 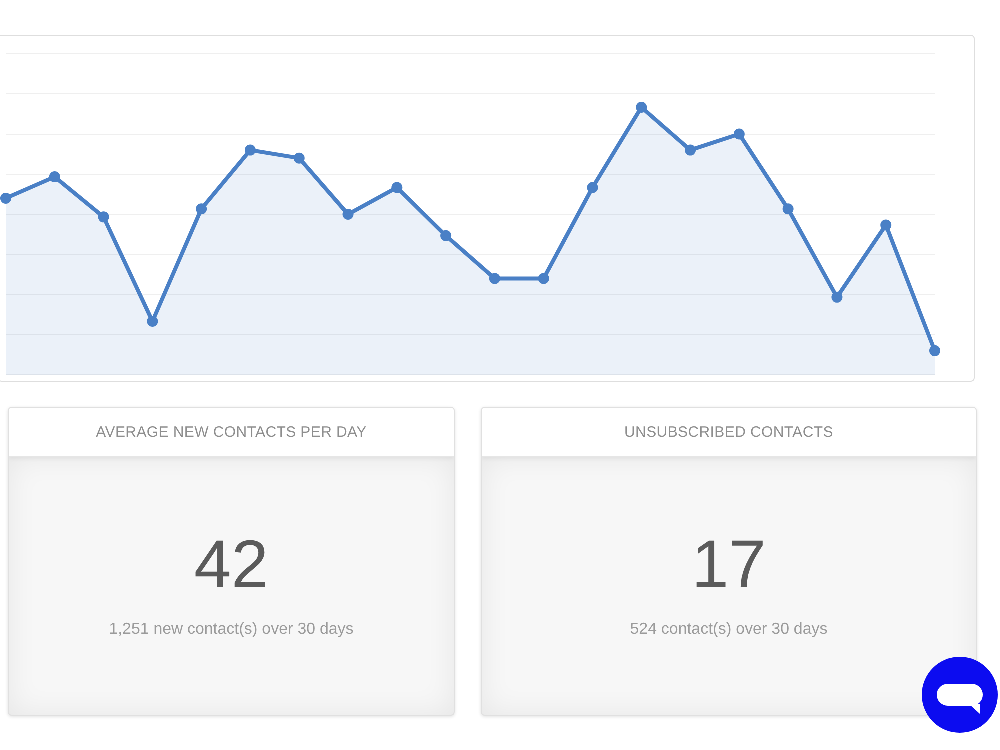 I want to click on text: 524 contact(s) over 30 days, so click(x=729, y=630).